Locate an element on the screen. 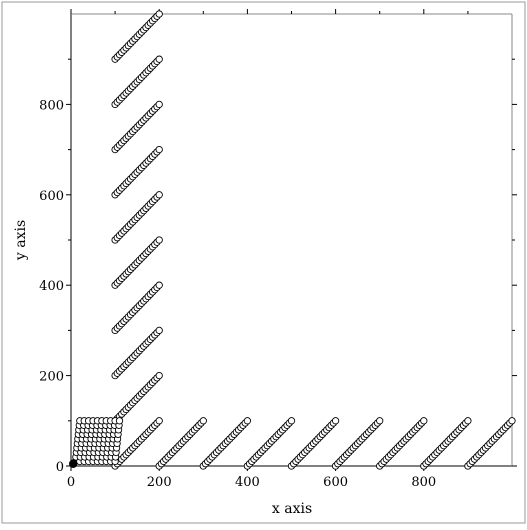 This screenshot has width=527, height=530. y-tick-label: 0 is located at coordinates (60, 467).